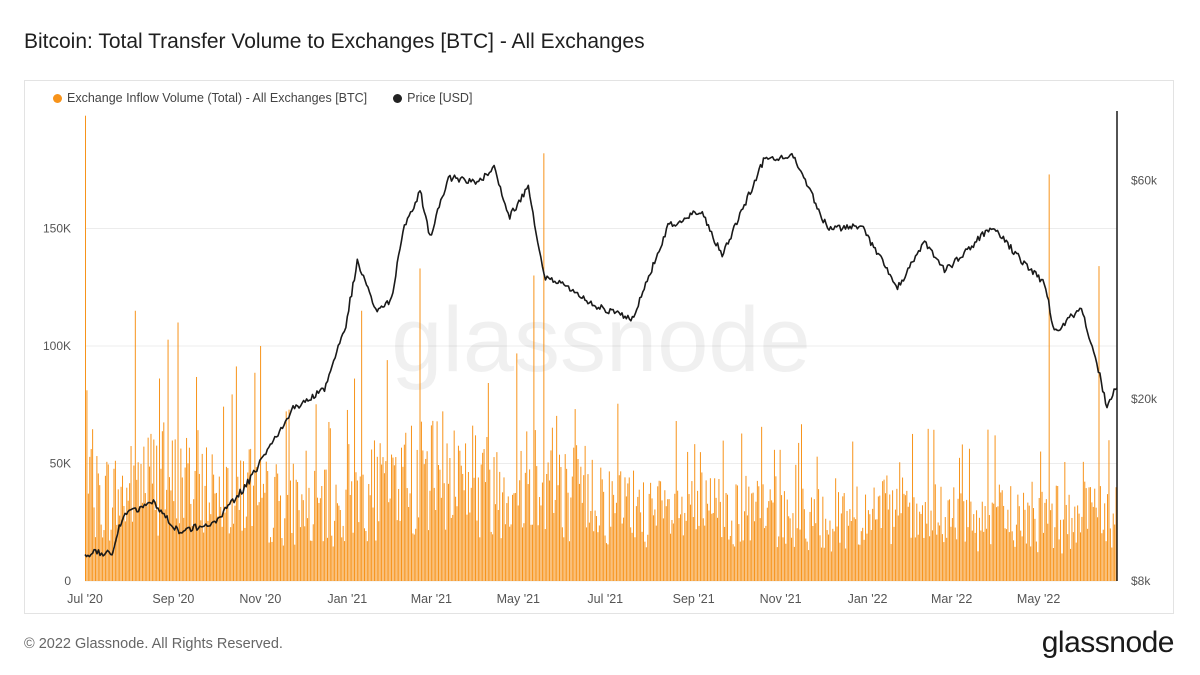 This screenshot has width=1200, height=675. Describe the element at coordinates (951, 599) in the screenshot. I see `x-tick-label: Mar '22` at that location.